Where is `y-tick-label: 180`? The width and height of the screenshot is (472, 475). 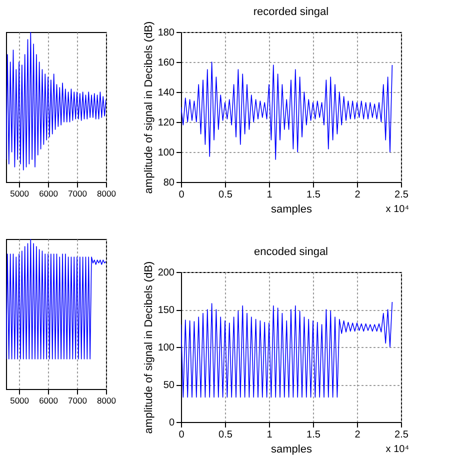 y-tick-label: 180 is located at coordinates (166, 33).